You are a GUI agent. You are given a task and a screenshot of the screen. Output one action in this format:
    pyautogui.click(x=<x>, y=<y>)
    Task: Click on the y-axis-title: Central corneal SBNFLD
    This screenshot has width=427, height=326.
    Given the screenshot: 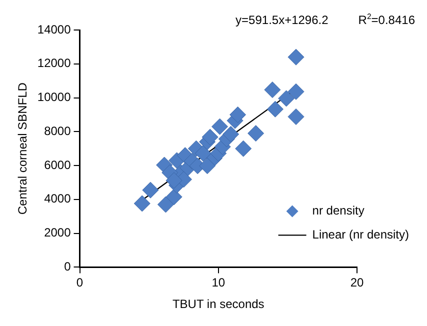 What is the action you would take?
    pyautogui.click(x=23, y=148)
    